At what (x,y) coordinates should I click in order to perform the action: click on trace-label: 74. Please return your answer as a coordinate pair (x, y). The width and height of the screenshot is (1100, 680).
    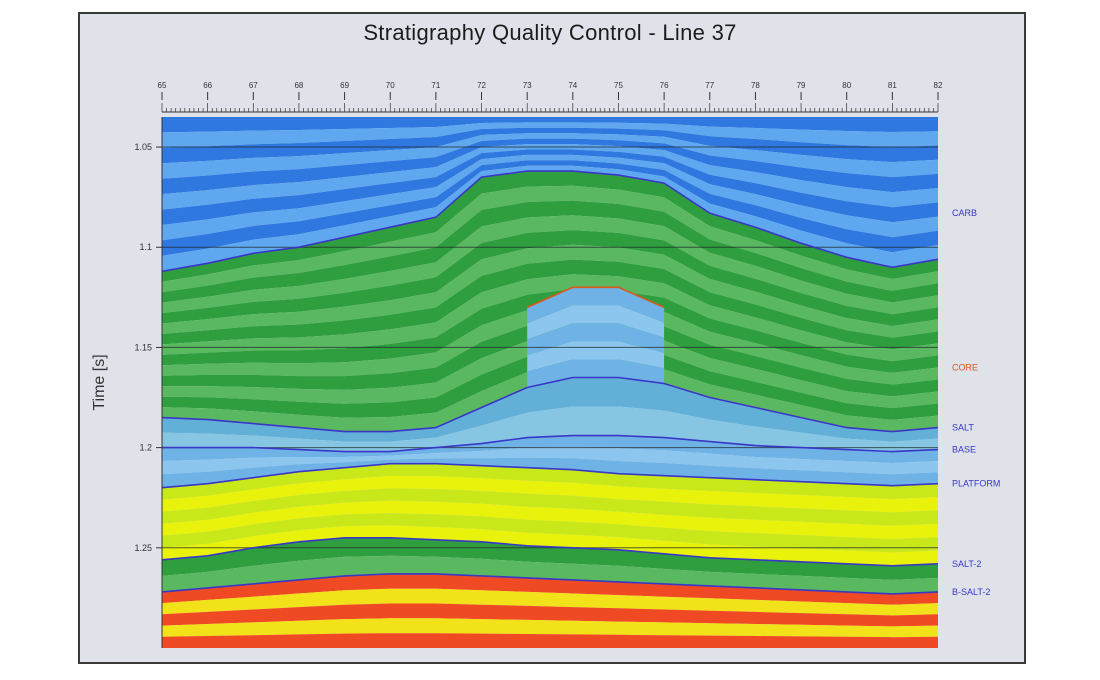
    Looking at the image, I should click on (572, 85).